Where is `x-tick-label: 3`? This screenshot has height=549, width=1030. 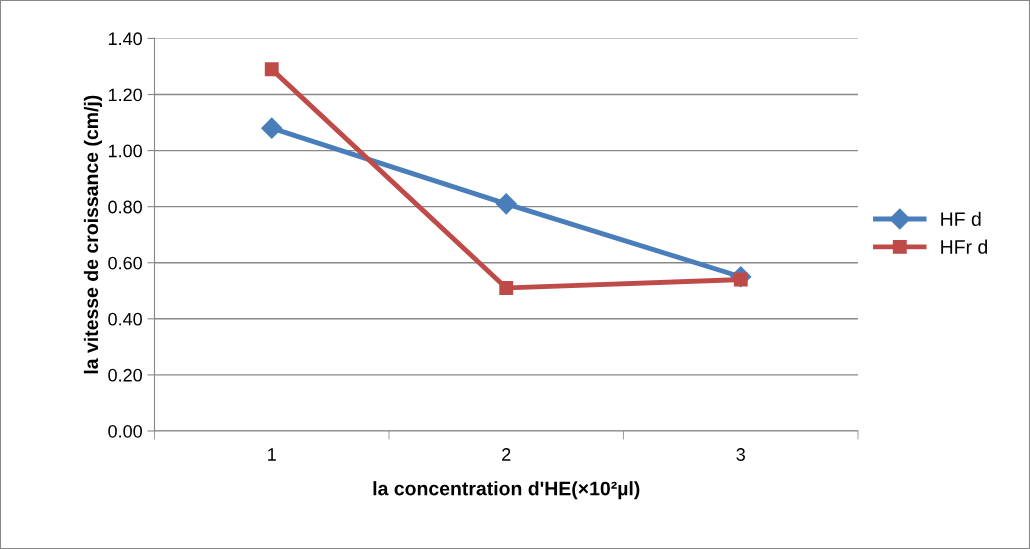
x-tick-label: 3 is located at coordinates (740, 454).